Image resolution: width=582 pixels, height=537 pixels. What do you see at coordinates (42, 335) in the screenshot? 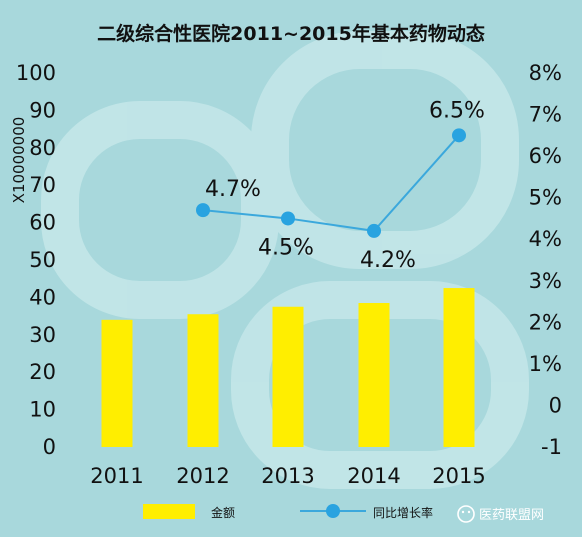
I see `left-tick-label: 30` at bounding box center [42, 335].